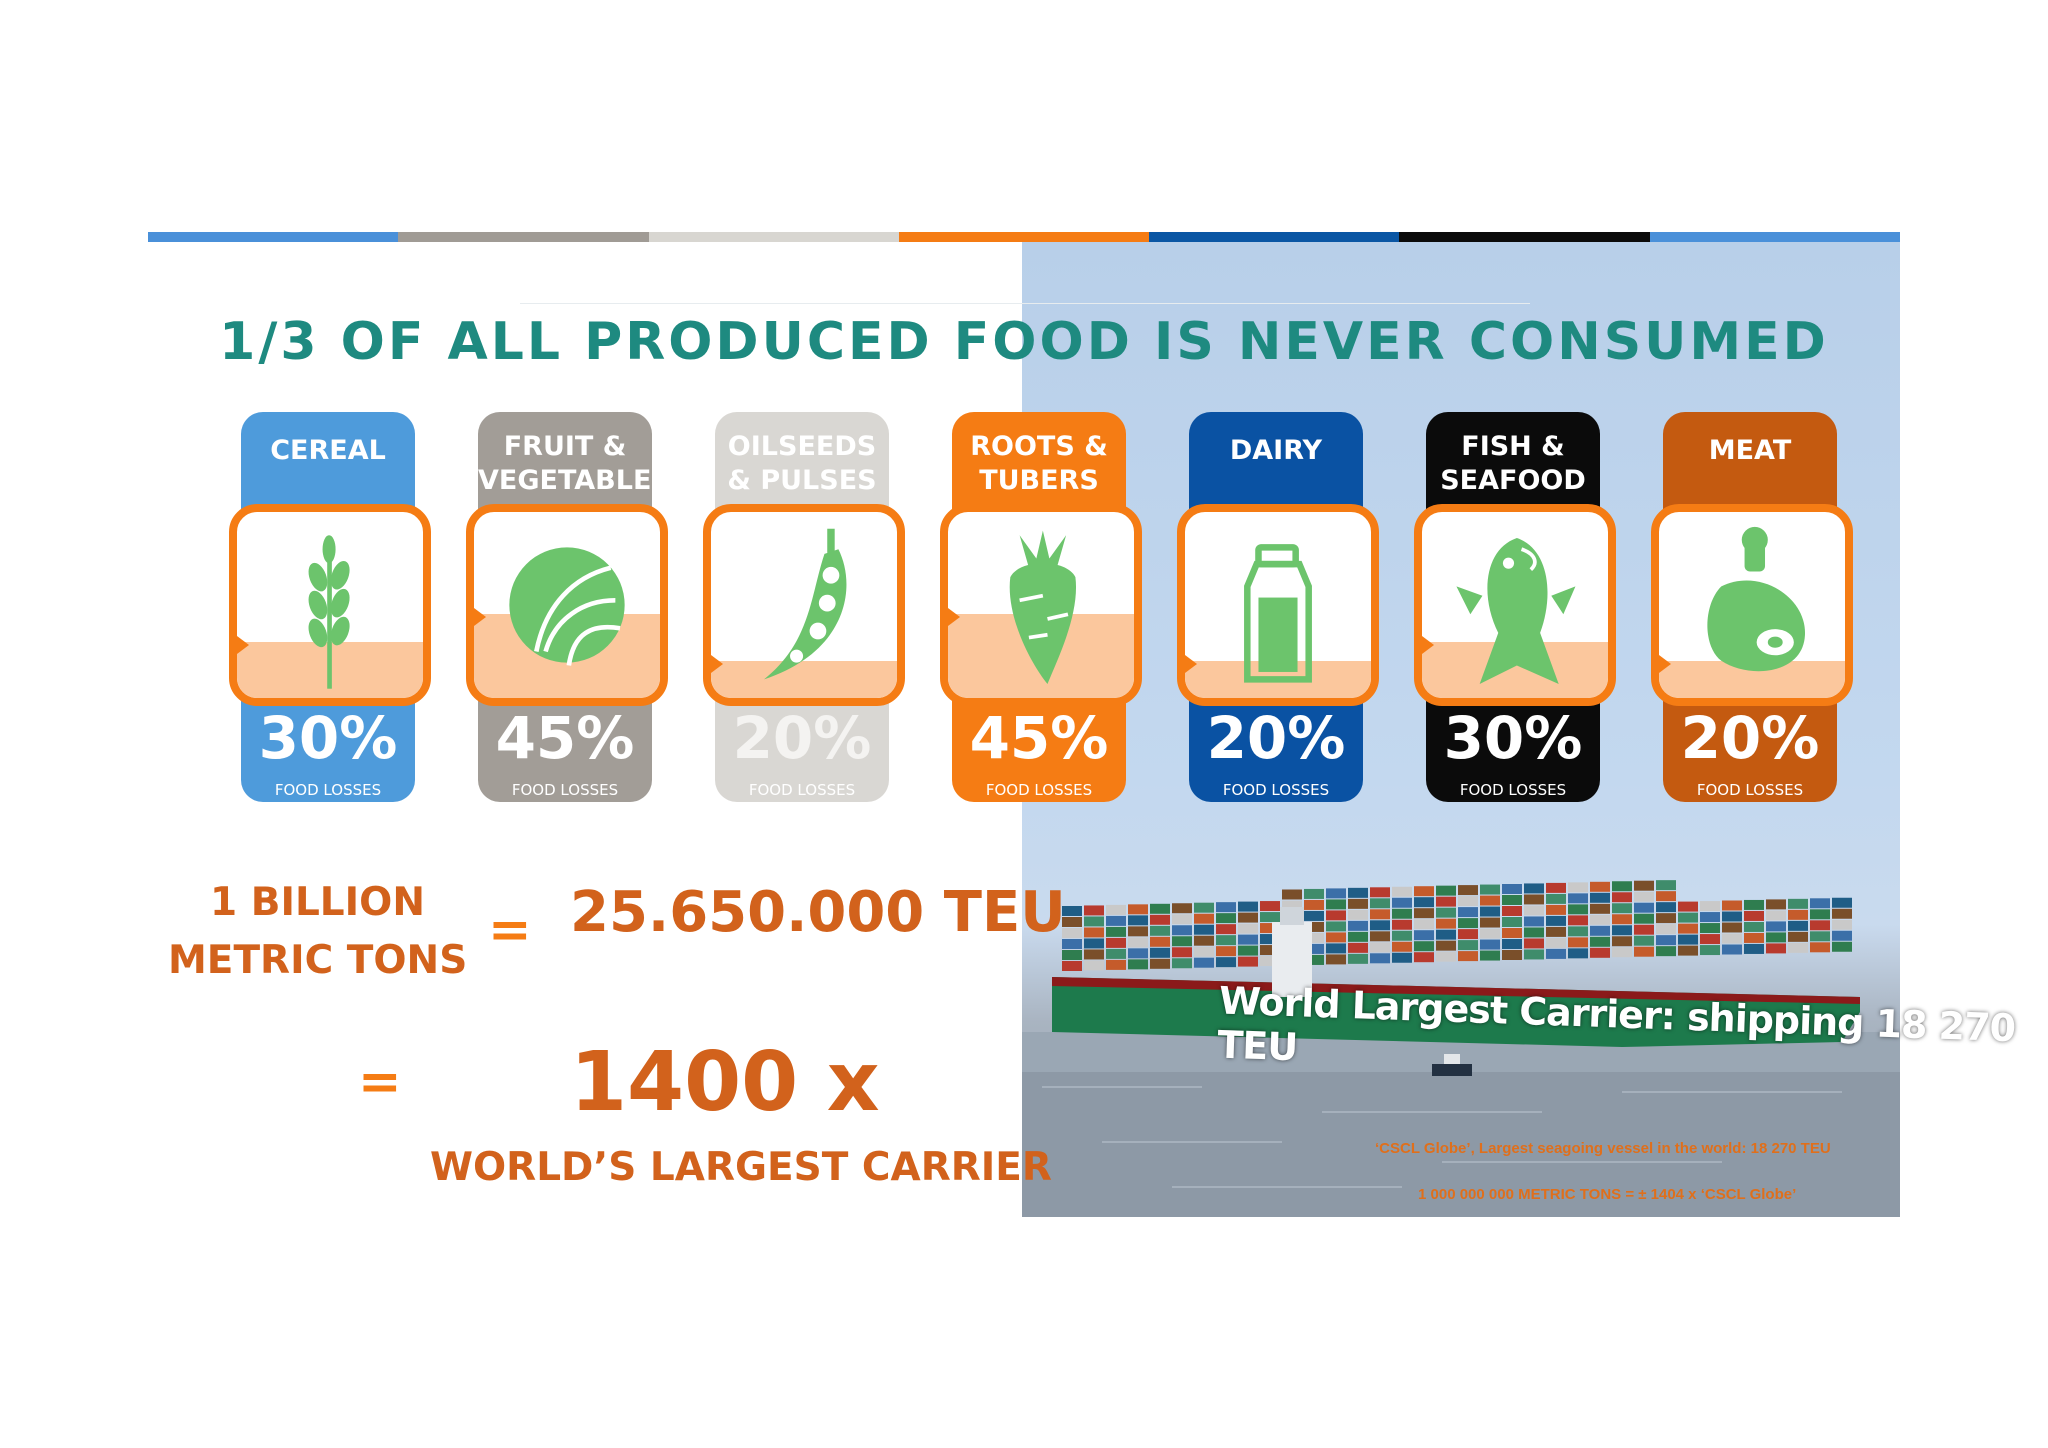  Describe the element at coordinates (318, 960) in the screenshot. I see `tons-line-2: METRIC TONS` at that location.